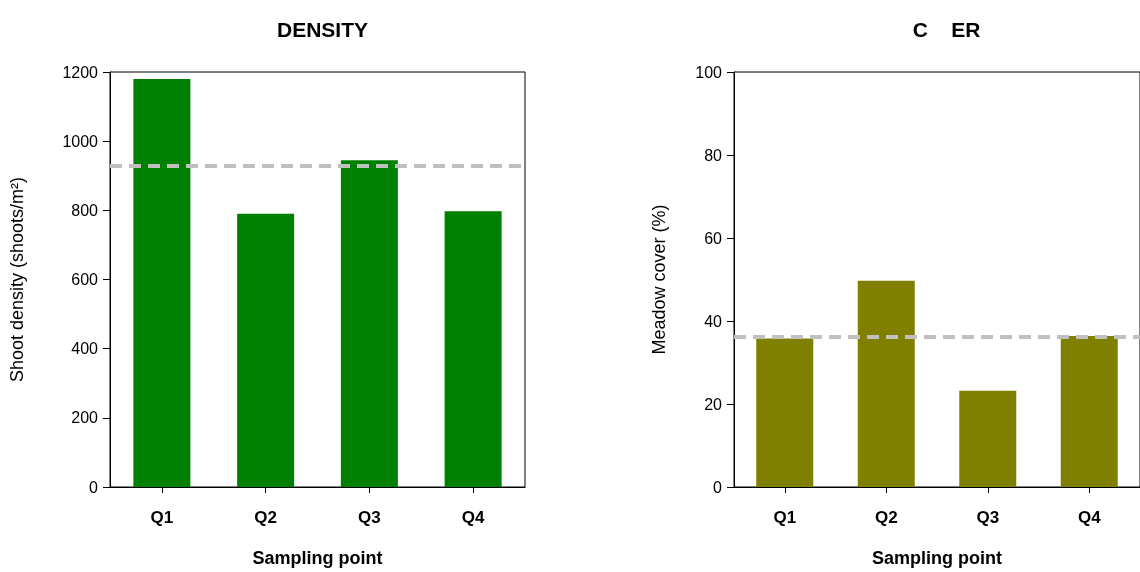  What do you see at coordinates (85, 418) in the screenshot?
I see `y-tick-label: 200` at bounding box center [85, 418].